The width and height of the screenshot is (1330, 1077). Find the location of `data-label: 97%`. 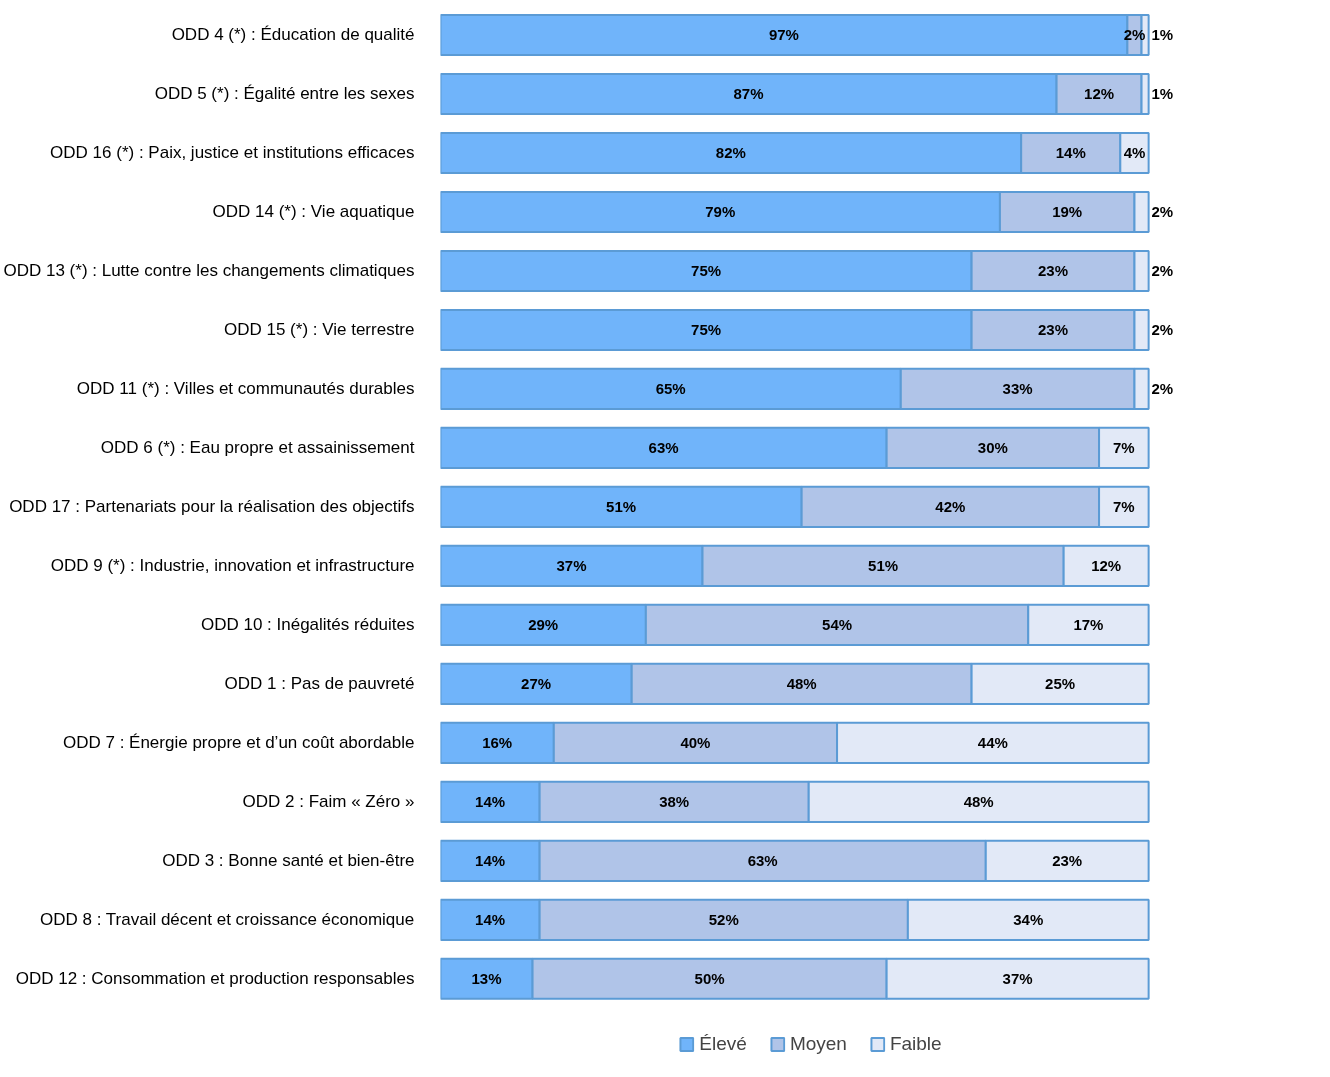

data-label: 97% is located at coordinates (783, 35).